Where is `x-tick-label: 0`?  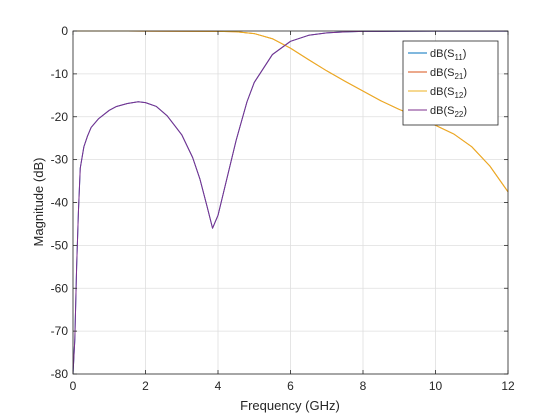 x-tick-label: 0 is located at coordinates (73, 386).